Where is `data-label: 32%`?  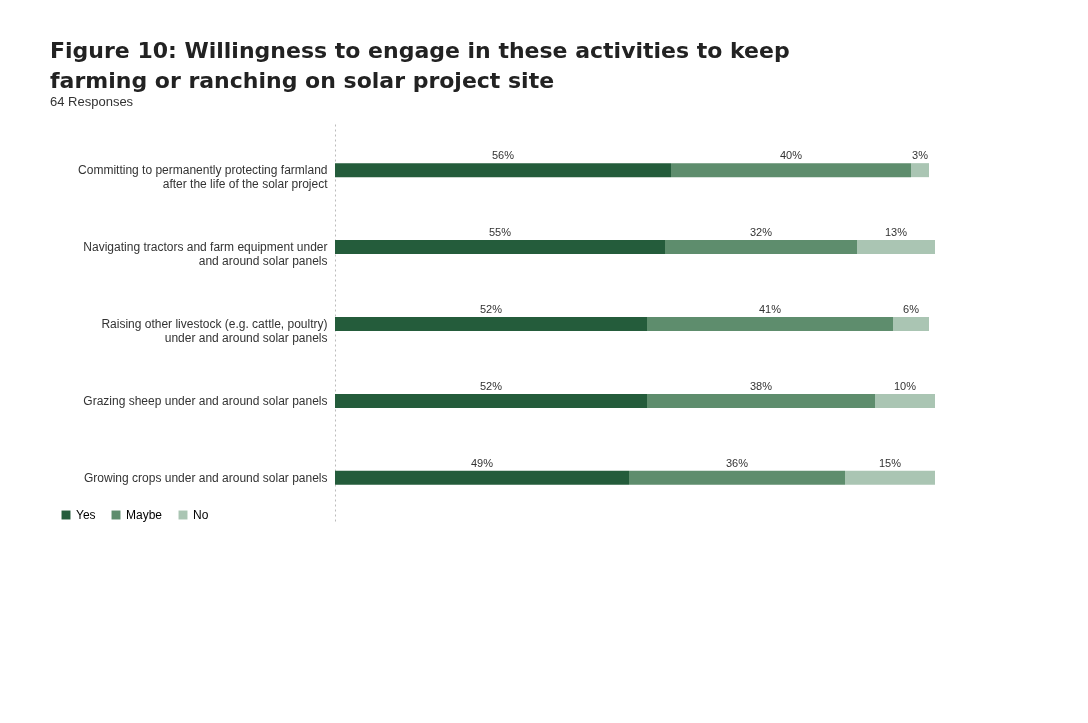
data-label: 32% is located at coordinates (761, 232).